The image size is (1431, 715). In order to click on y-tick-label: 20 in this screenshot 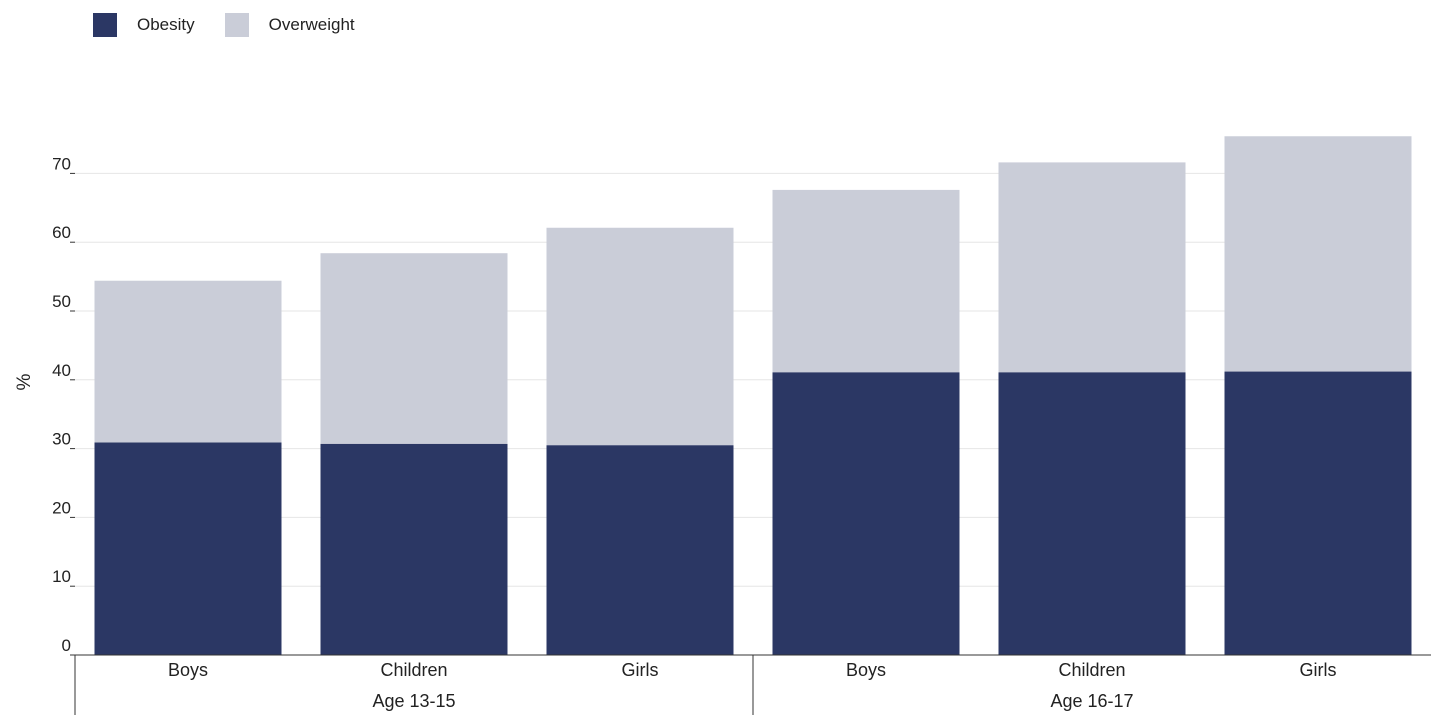, I will do `click(61, 507)`.